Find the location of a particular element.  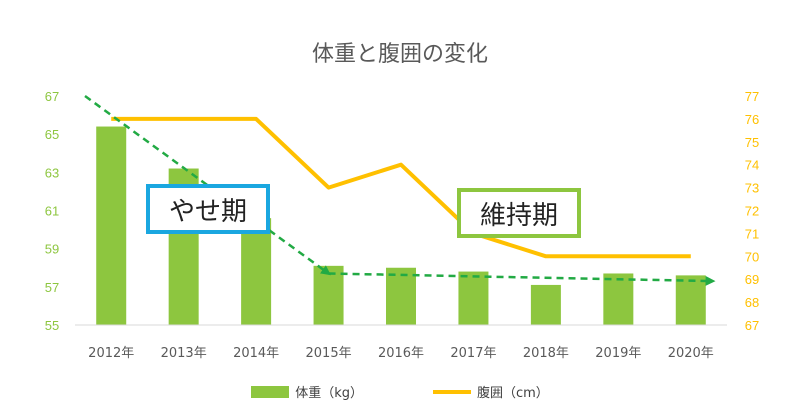

y-left-tick-63: 63 is located at coordinates (52, 172).